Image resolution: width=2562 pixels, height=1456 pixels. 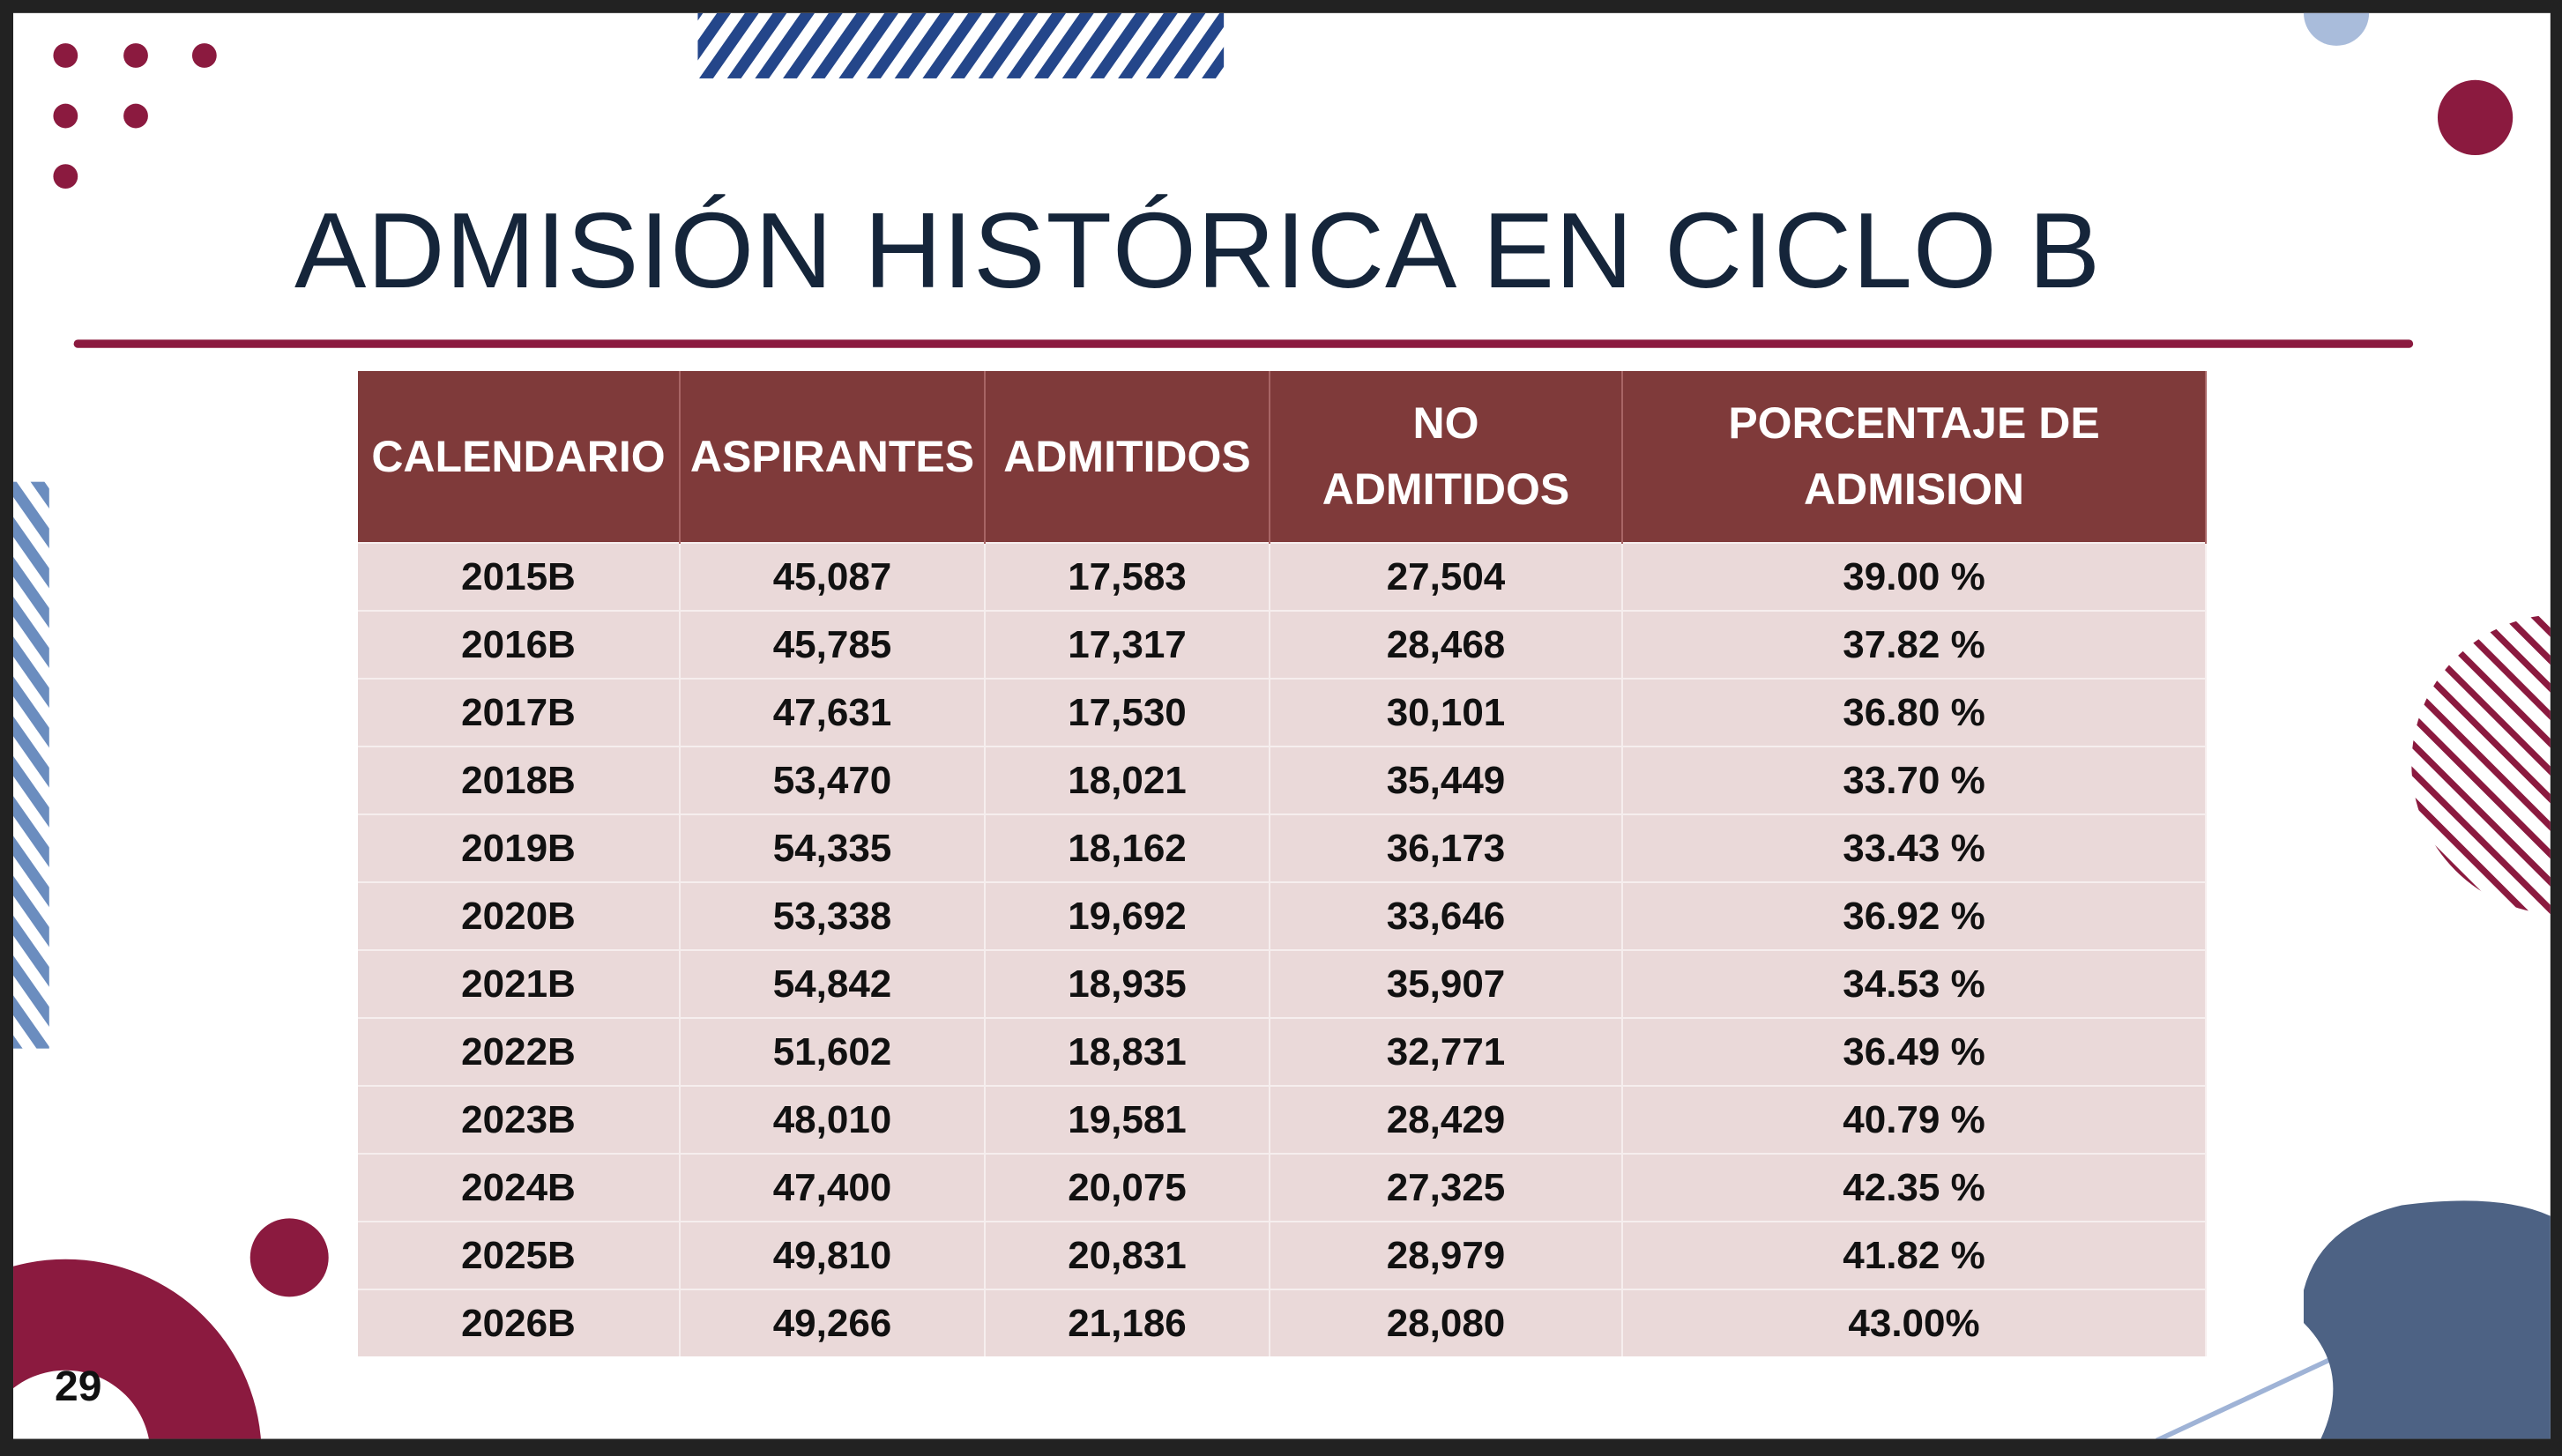 I want to click on slide-title: ADMISIÓN HISTÓRICA EN CICLO B, so click(x=1198, y=250).